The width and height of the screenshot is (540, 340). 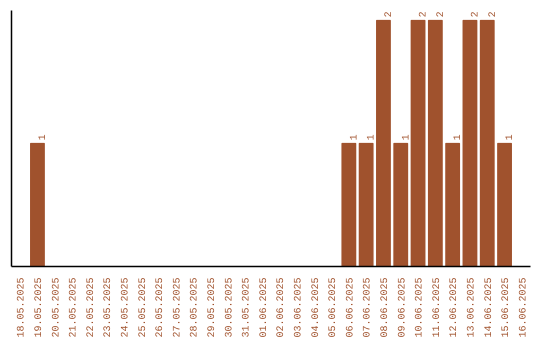 What do you see at coordinates (524, 307) in the screenshot?
I see `x-tick-label: 16.06.2025` at bounding box center [524, 307].